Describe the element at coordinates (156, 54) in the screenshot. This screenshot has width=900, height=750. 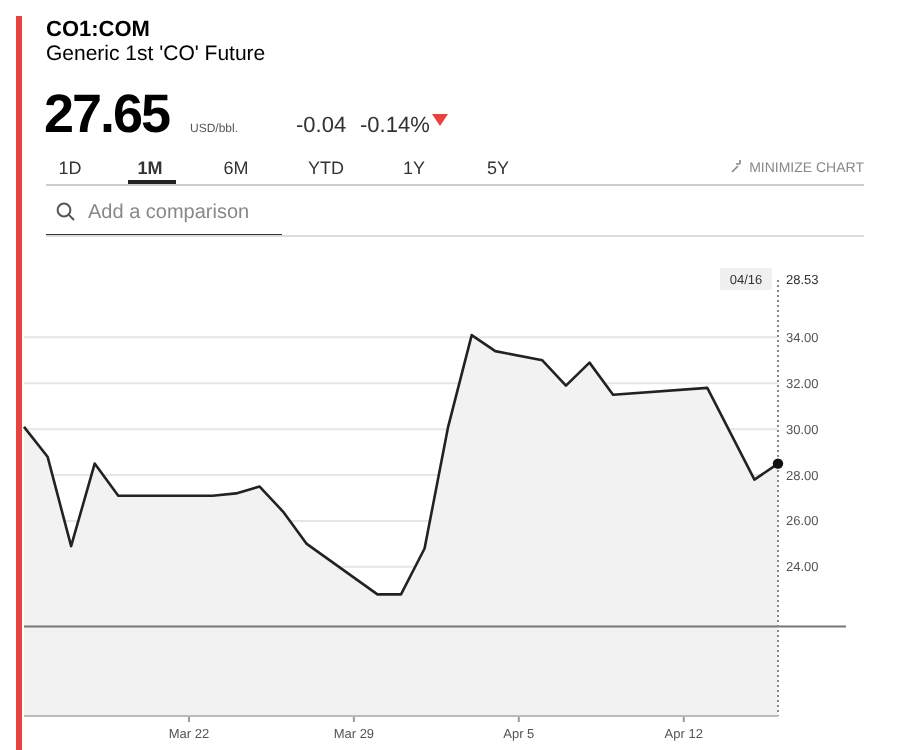
I see `chart-subtitle: Generic 1st 'CO' Future` at that location.